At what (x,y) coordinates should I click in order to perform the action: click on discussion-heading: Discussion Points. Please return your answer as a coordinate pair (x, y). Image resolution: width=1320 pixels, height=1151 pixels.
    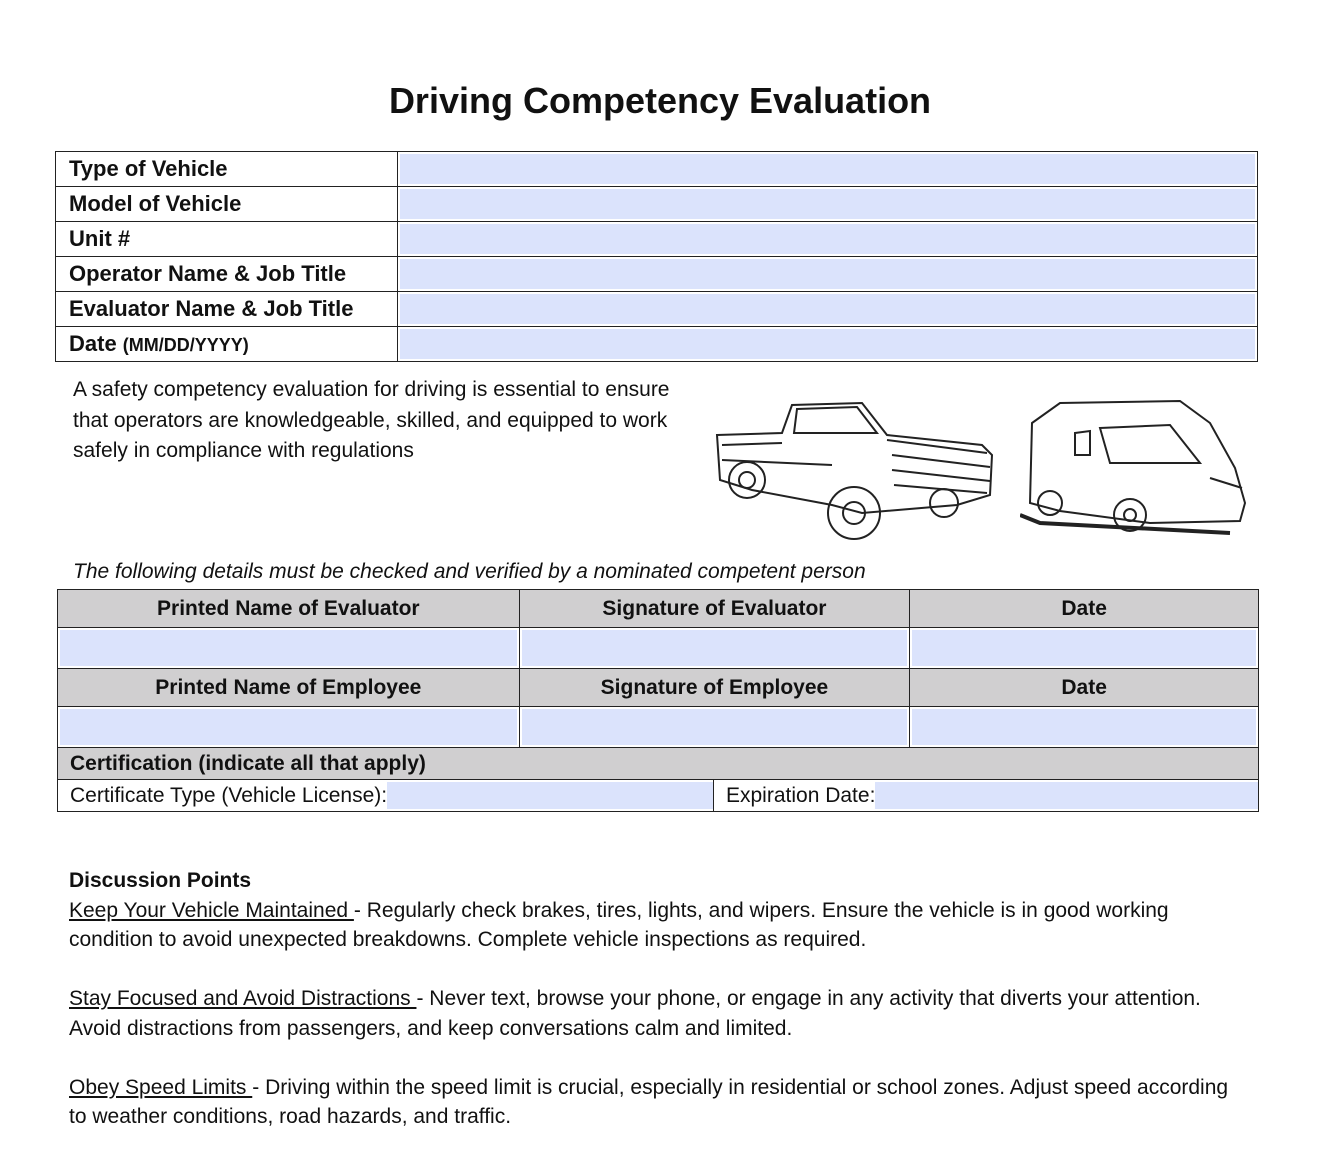
    Looking at the image, I should click on (160, 880).